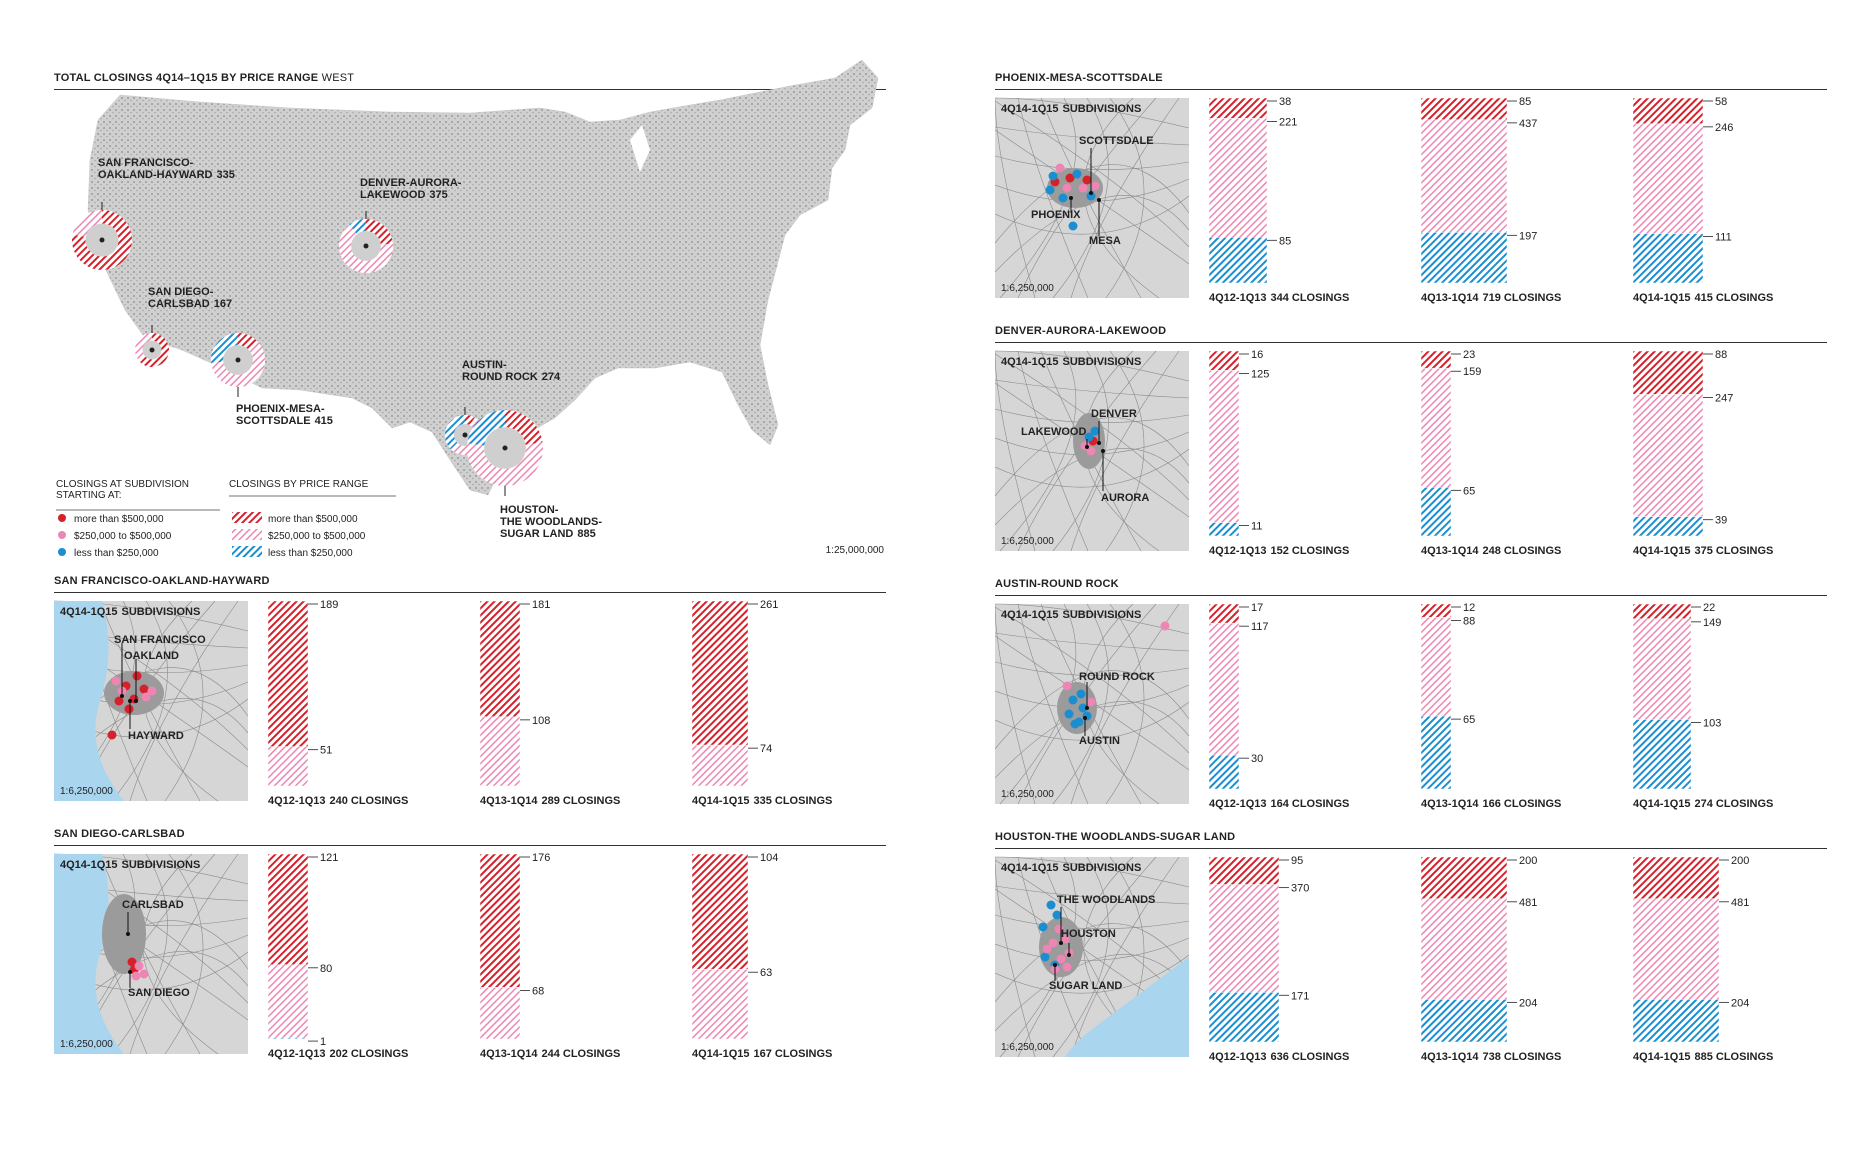 The image size is (1866, 1152). I want to click on bar-column-3: 200 481 204 4Q14-1Q15 885 CLOSINGS, so click(1702, 959).